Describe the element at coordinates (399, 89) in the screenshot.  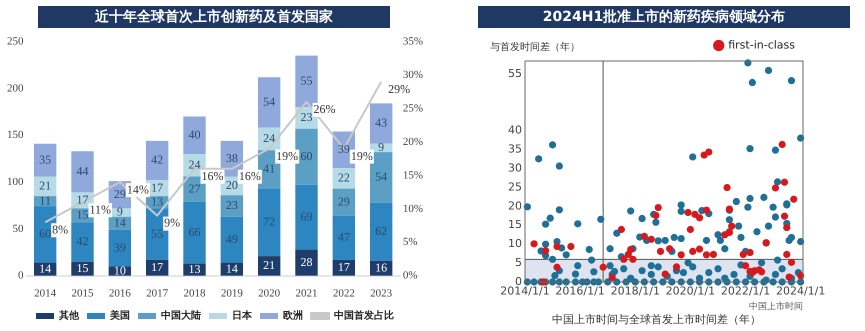
I see `data-label: 29%` at that location.